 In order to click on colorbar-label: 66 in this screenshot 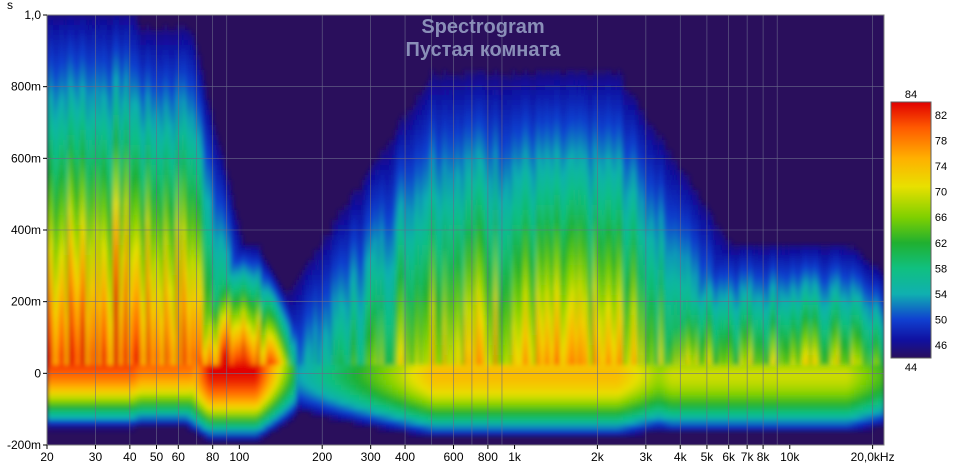, I will do `click(941, 218)`.